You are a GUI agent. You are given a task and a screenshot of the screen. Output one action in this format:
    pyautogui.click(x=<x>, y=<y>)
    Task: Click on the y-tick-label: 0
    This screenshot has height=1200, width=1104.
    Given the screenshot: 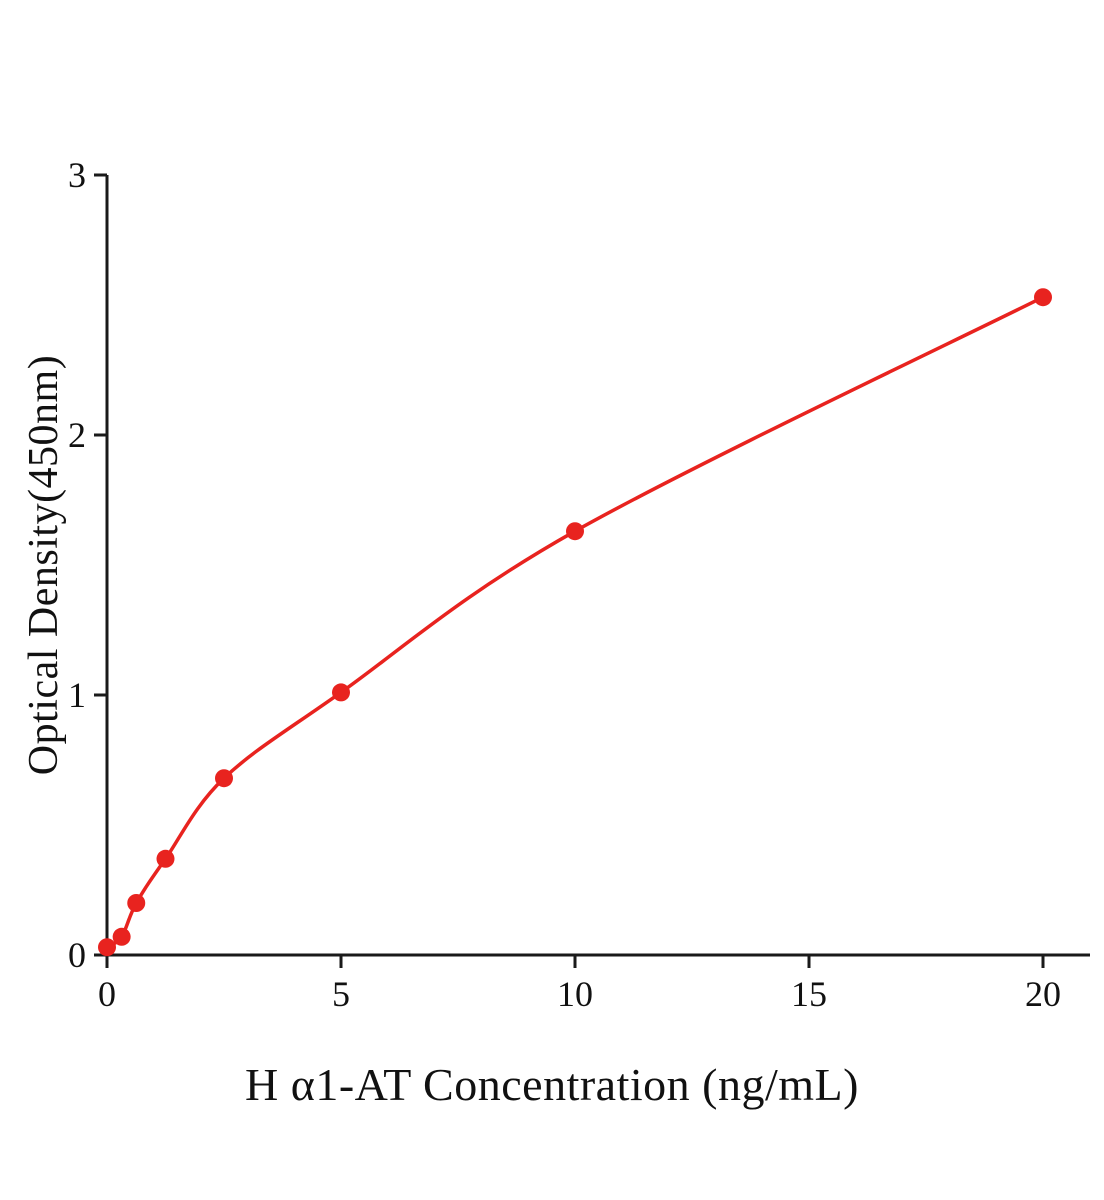 What is the action you would take?
    pyautogui.click(x=77, y=955)
    